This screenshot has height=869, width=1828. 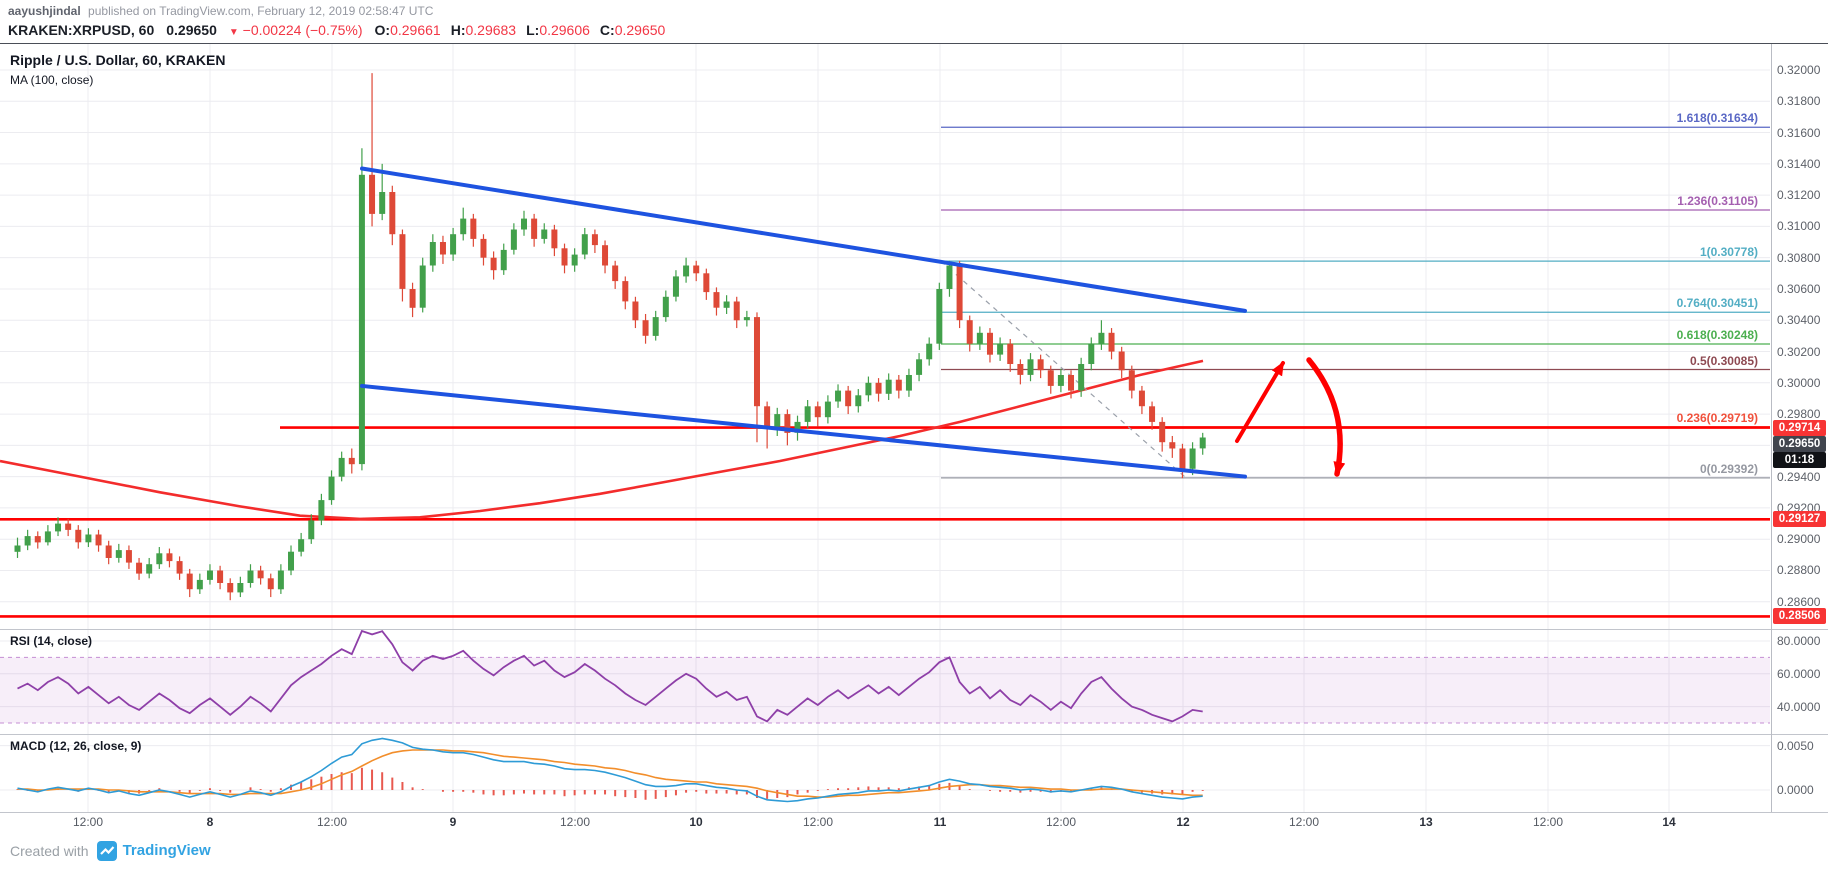 I want to click on open-value: 0.29661, so click(x=415, y=30).